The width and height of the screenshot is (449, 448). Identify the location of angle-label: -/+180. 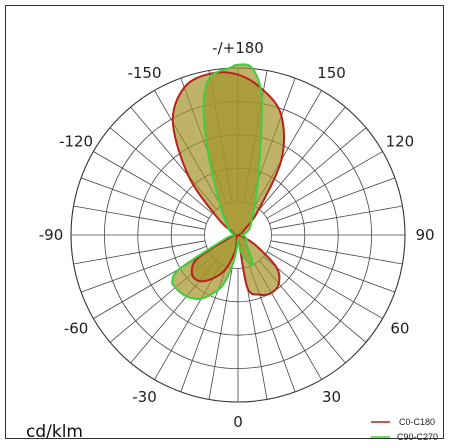
(238, 48).